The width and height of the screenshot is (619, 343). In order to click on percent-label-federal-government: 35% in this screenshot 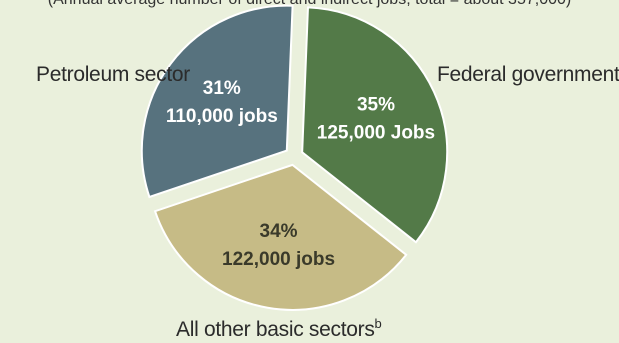, I will do `click(376, 104)`.